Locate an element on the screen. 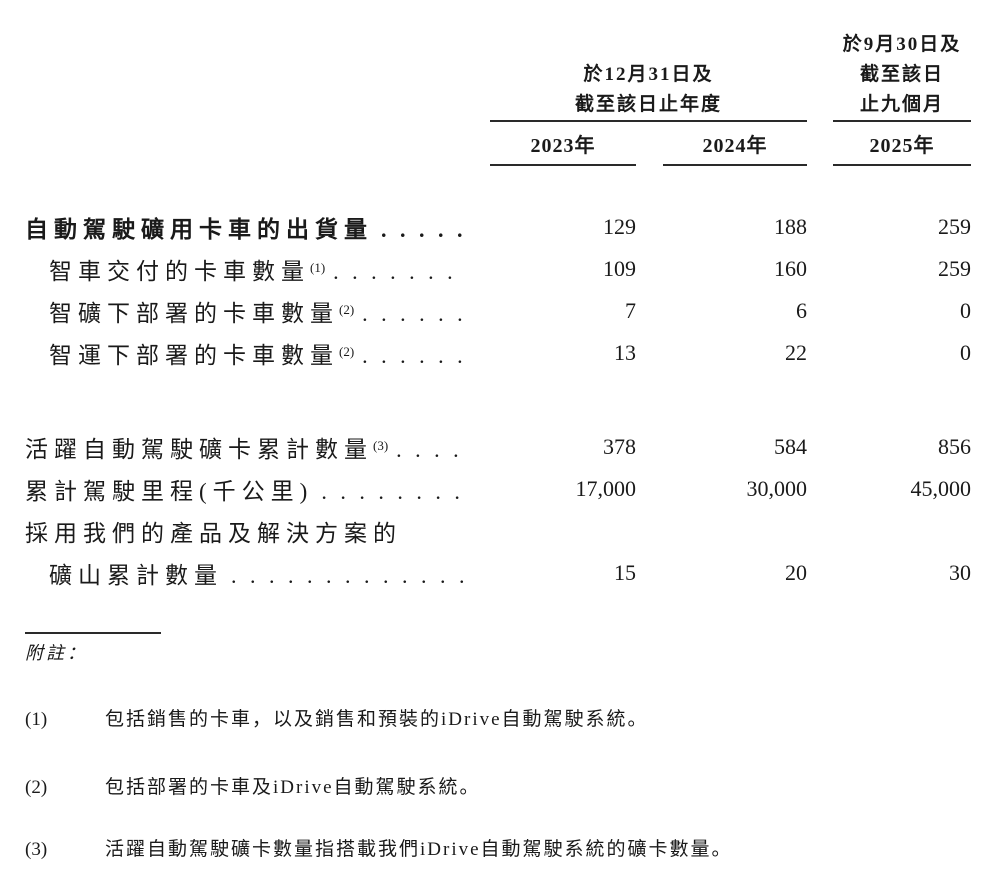  footnote-number: (2) is located at coordinates (36, 787).